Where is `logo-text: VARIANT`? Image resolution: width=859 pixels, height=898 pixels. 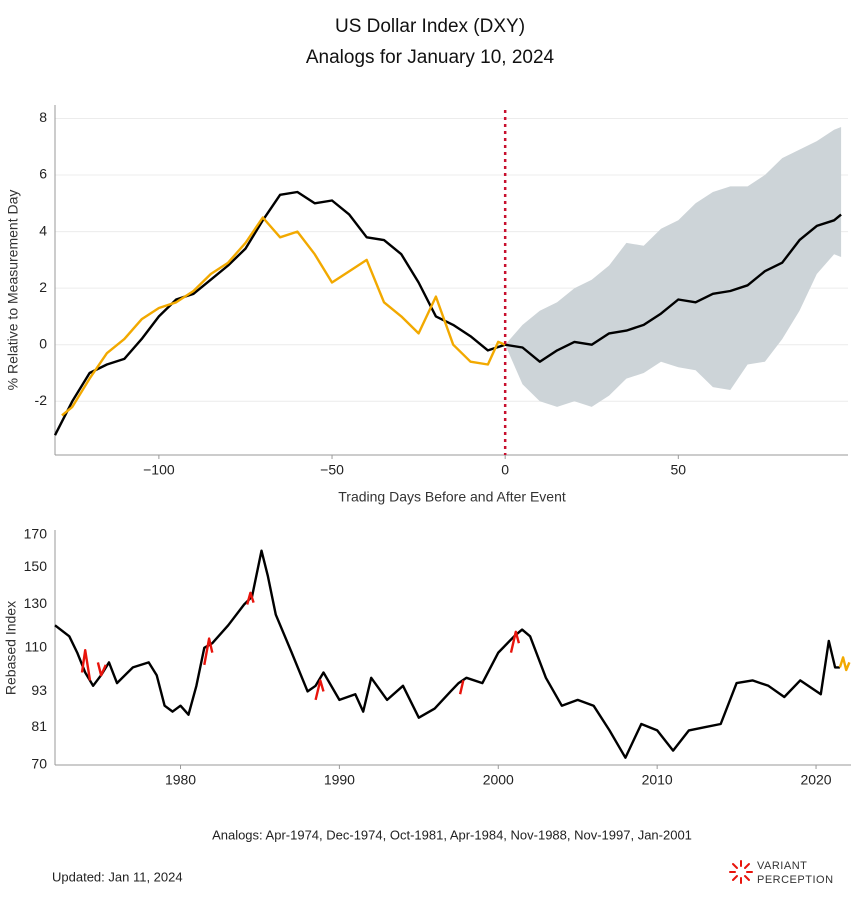
logo-text: VARIANT is located at coordinates (782, 866).